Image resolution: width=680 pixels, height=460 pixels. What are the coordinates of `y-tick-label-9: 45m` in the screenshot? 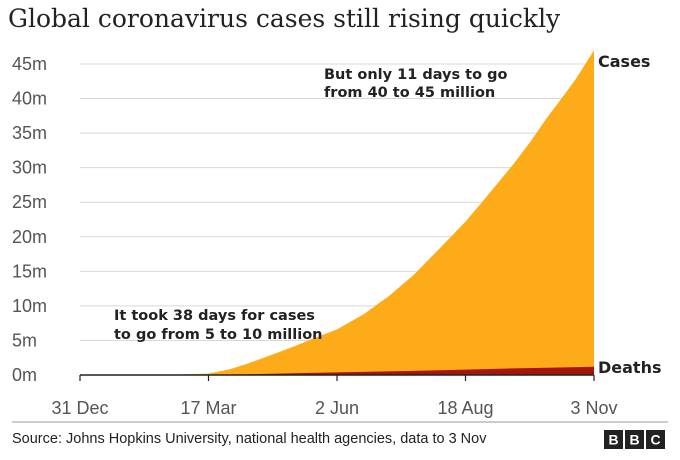 It's located at (29, 64).